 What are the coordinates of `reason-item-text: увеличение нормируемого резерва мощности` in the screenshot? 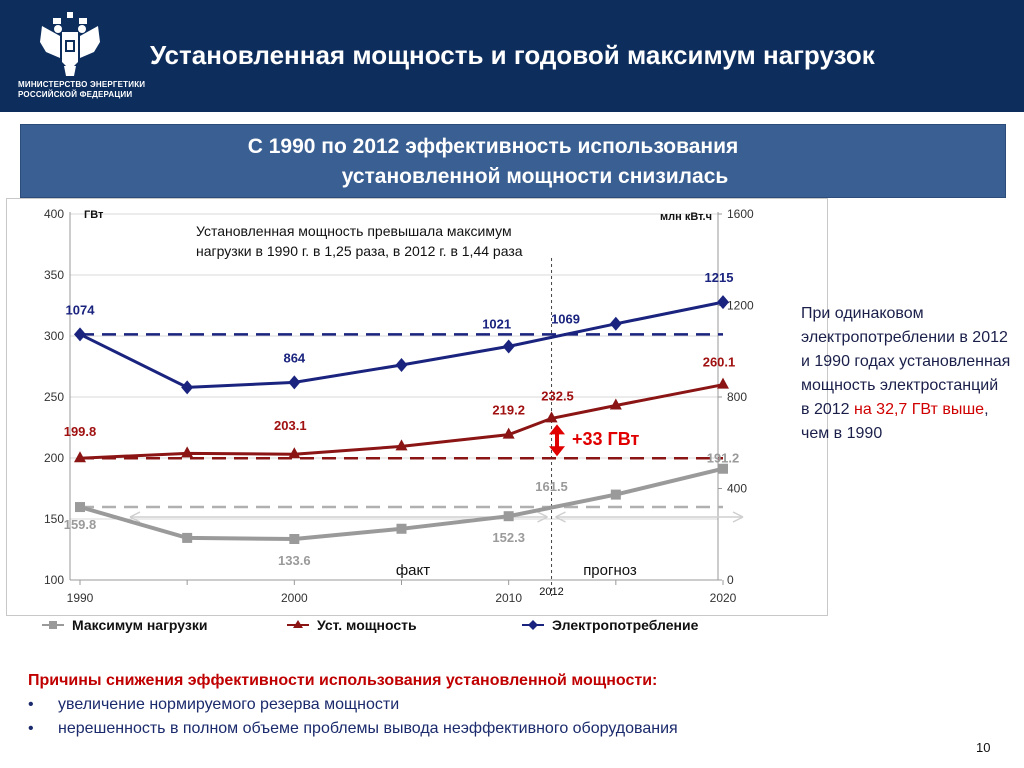 It's located at (229, 704).